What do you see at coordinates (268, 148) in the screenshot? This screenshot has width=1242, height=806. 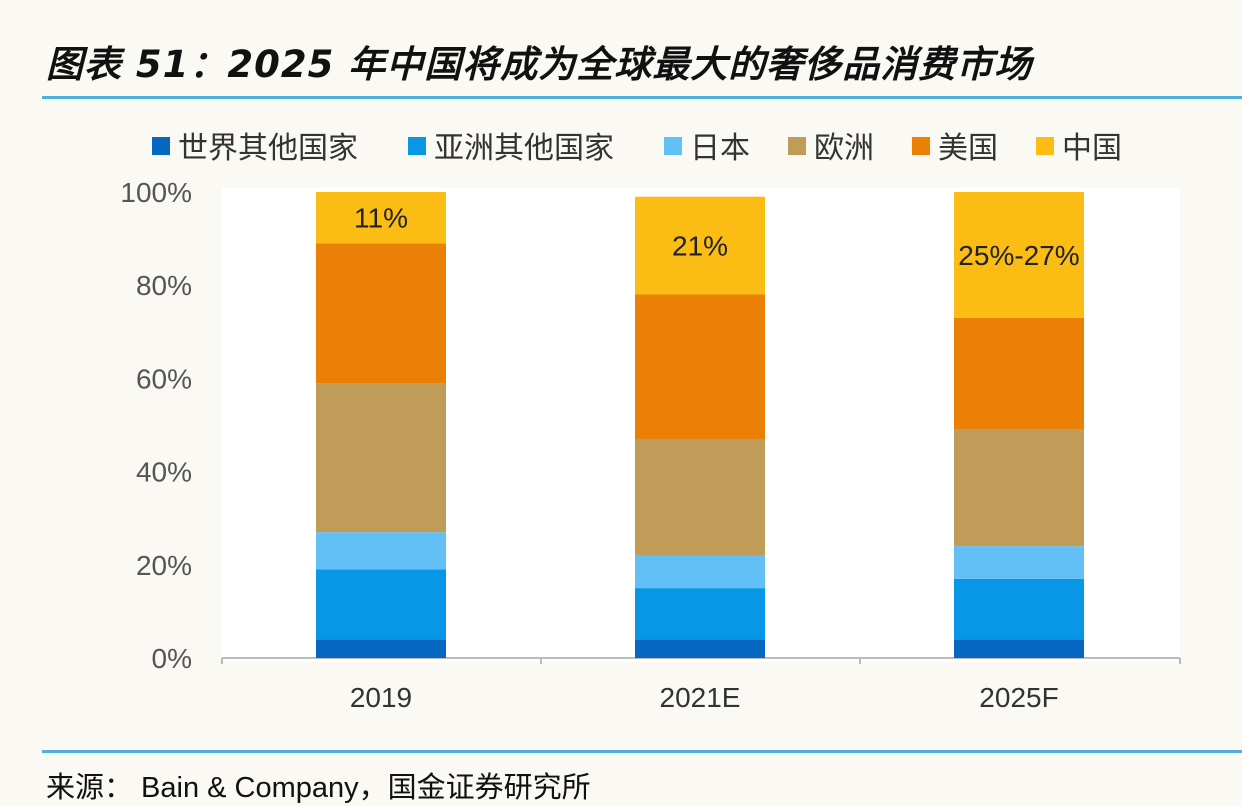 I see `legend-label: 世界其他国家` at bounding box center [268, 148].